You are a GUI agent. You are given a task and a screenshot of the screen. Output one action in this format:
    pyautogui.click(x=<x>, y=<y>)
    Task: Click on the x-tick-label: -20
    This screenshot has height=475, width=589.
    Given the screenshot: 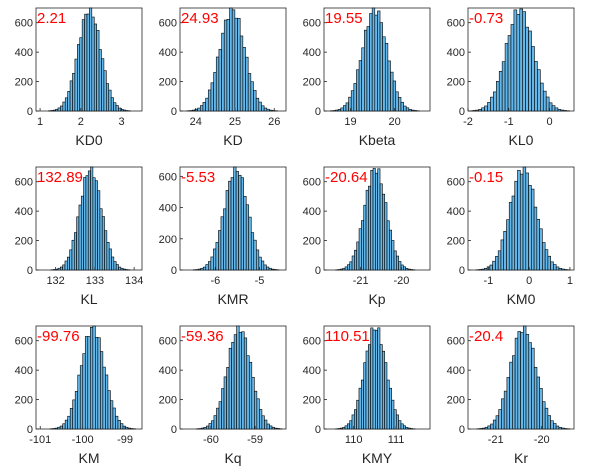 What is the action you would take?
    pyautogui.click(x=542, y=440)
    